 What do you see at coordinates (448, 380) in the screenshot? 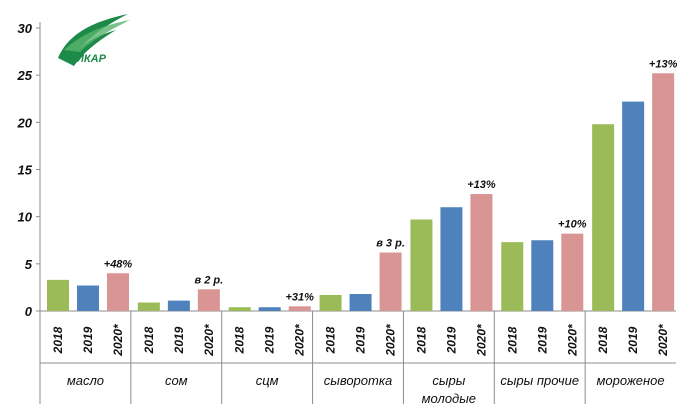
I see `category-label: сыры` at bounding box center [448, 380].